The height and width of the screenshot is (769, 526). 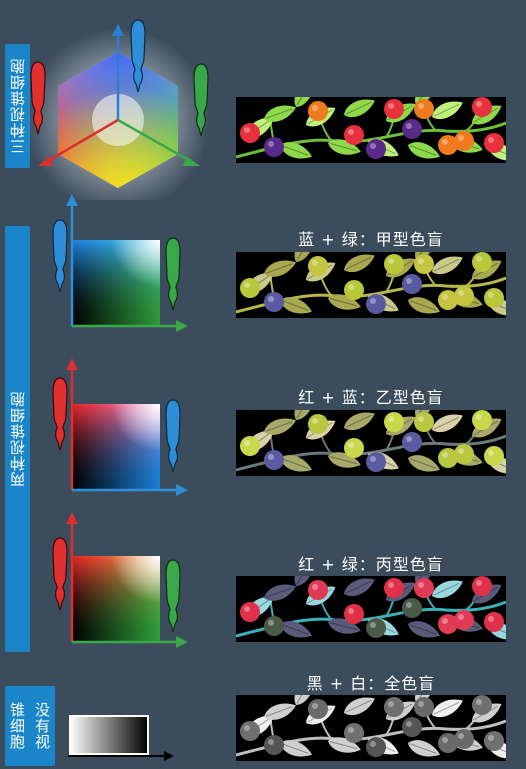 I want to click on berry-panel-tritanopia, so click(x=371, y=443).